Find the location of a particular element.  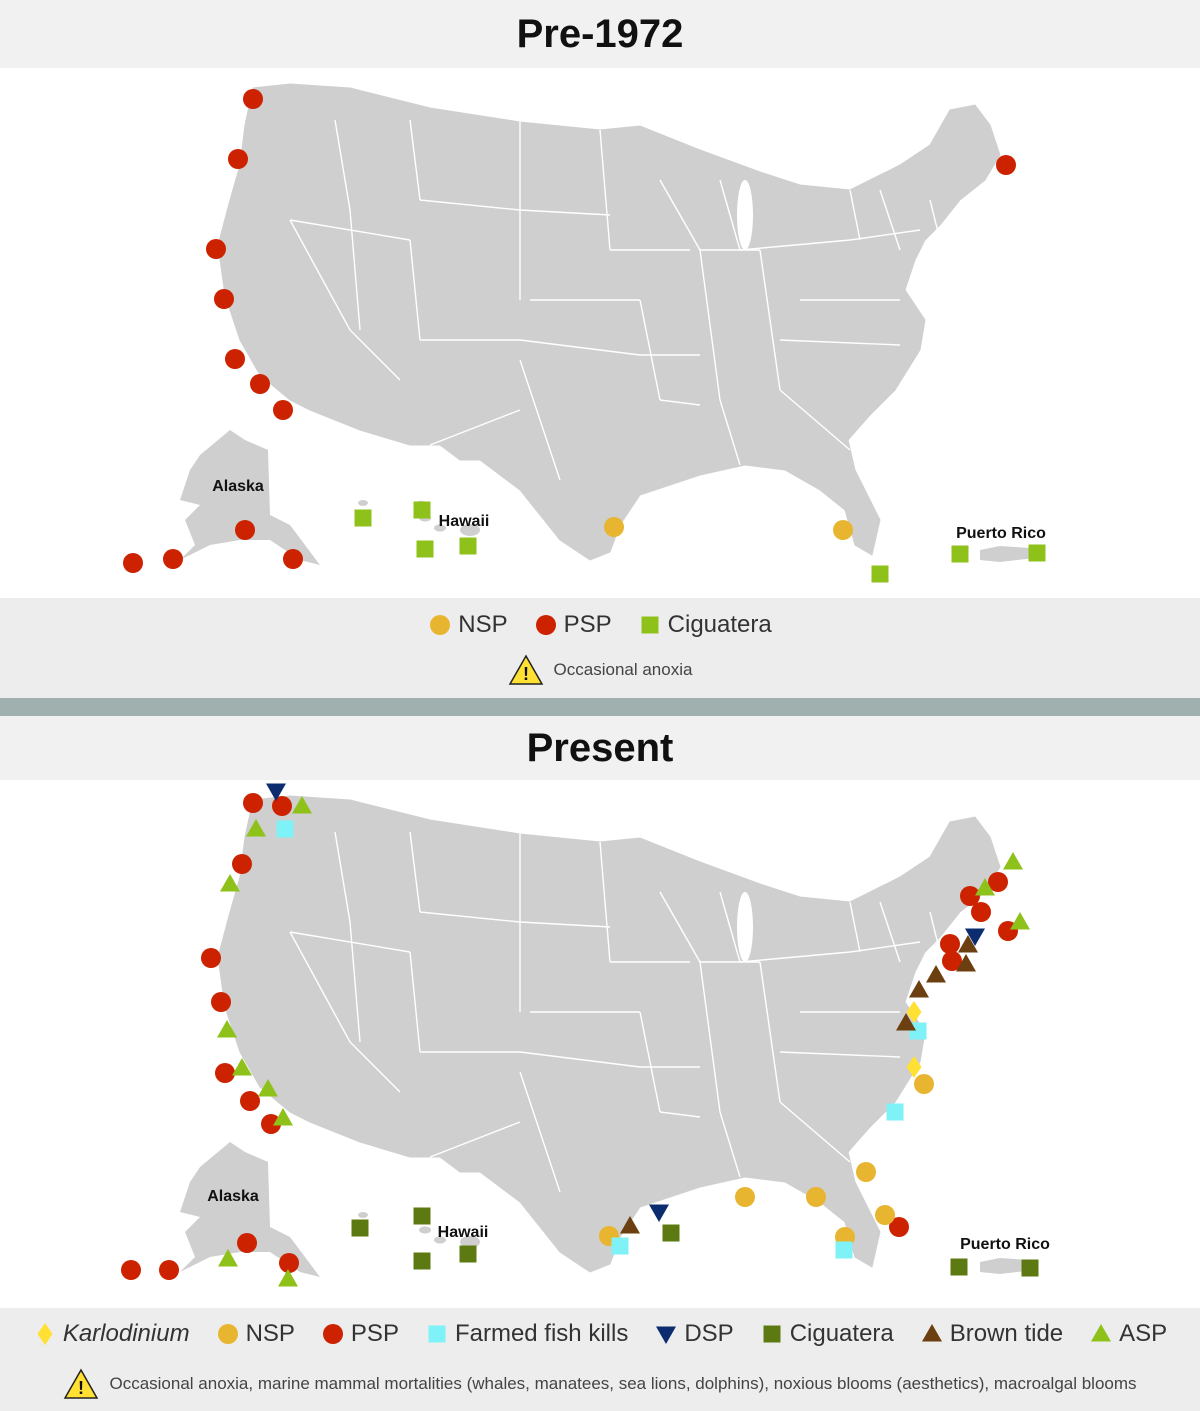

legend-label: Farmed fish kills is located at coordinates (541, 1333).